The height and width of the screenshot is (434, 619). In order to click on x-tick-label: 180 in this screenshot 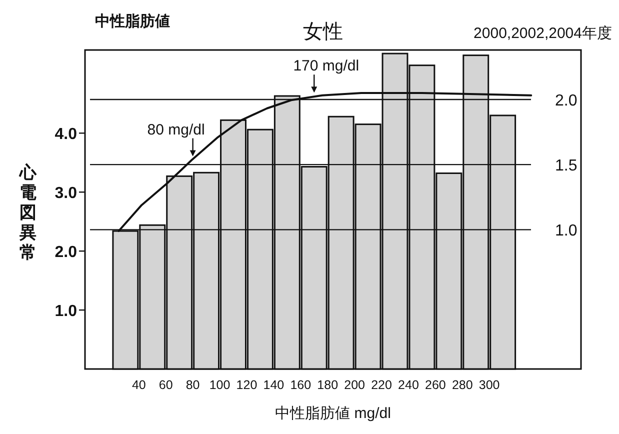, I will do `click(327, 385)`.